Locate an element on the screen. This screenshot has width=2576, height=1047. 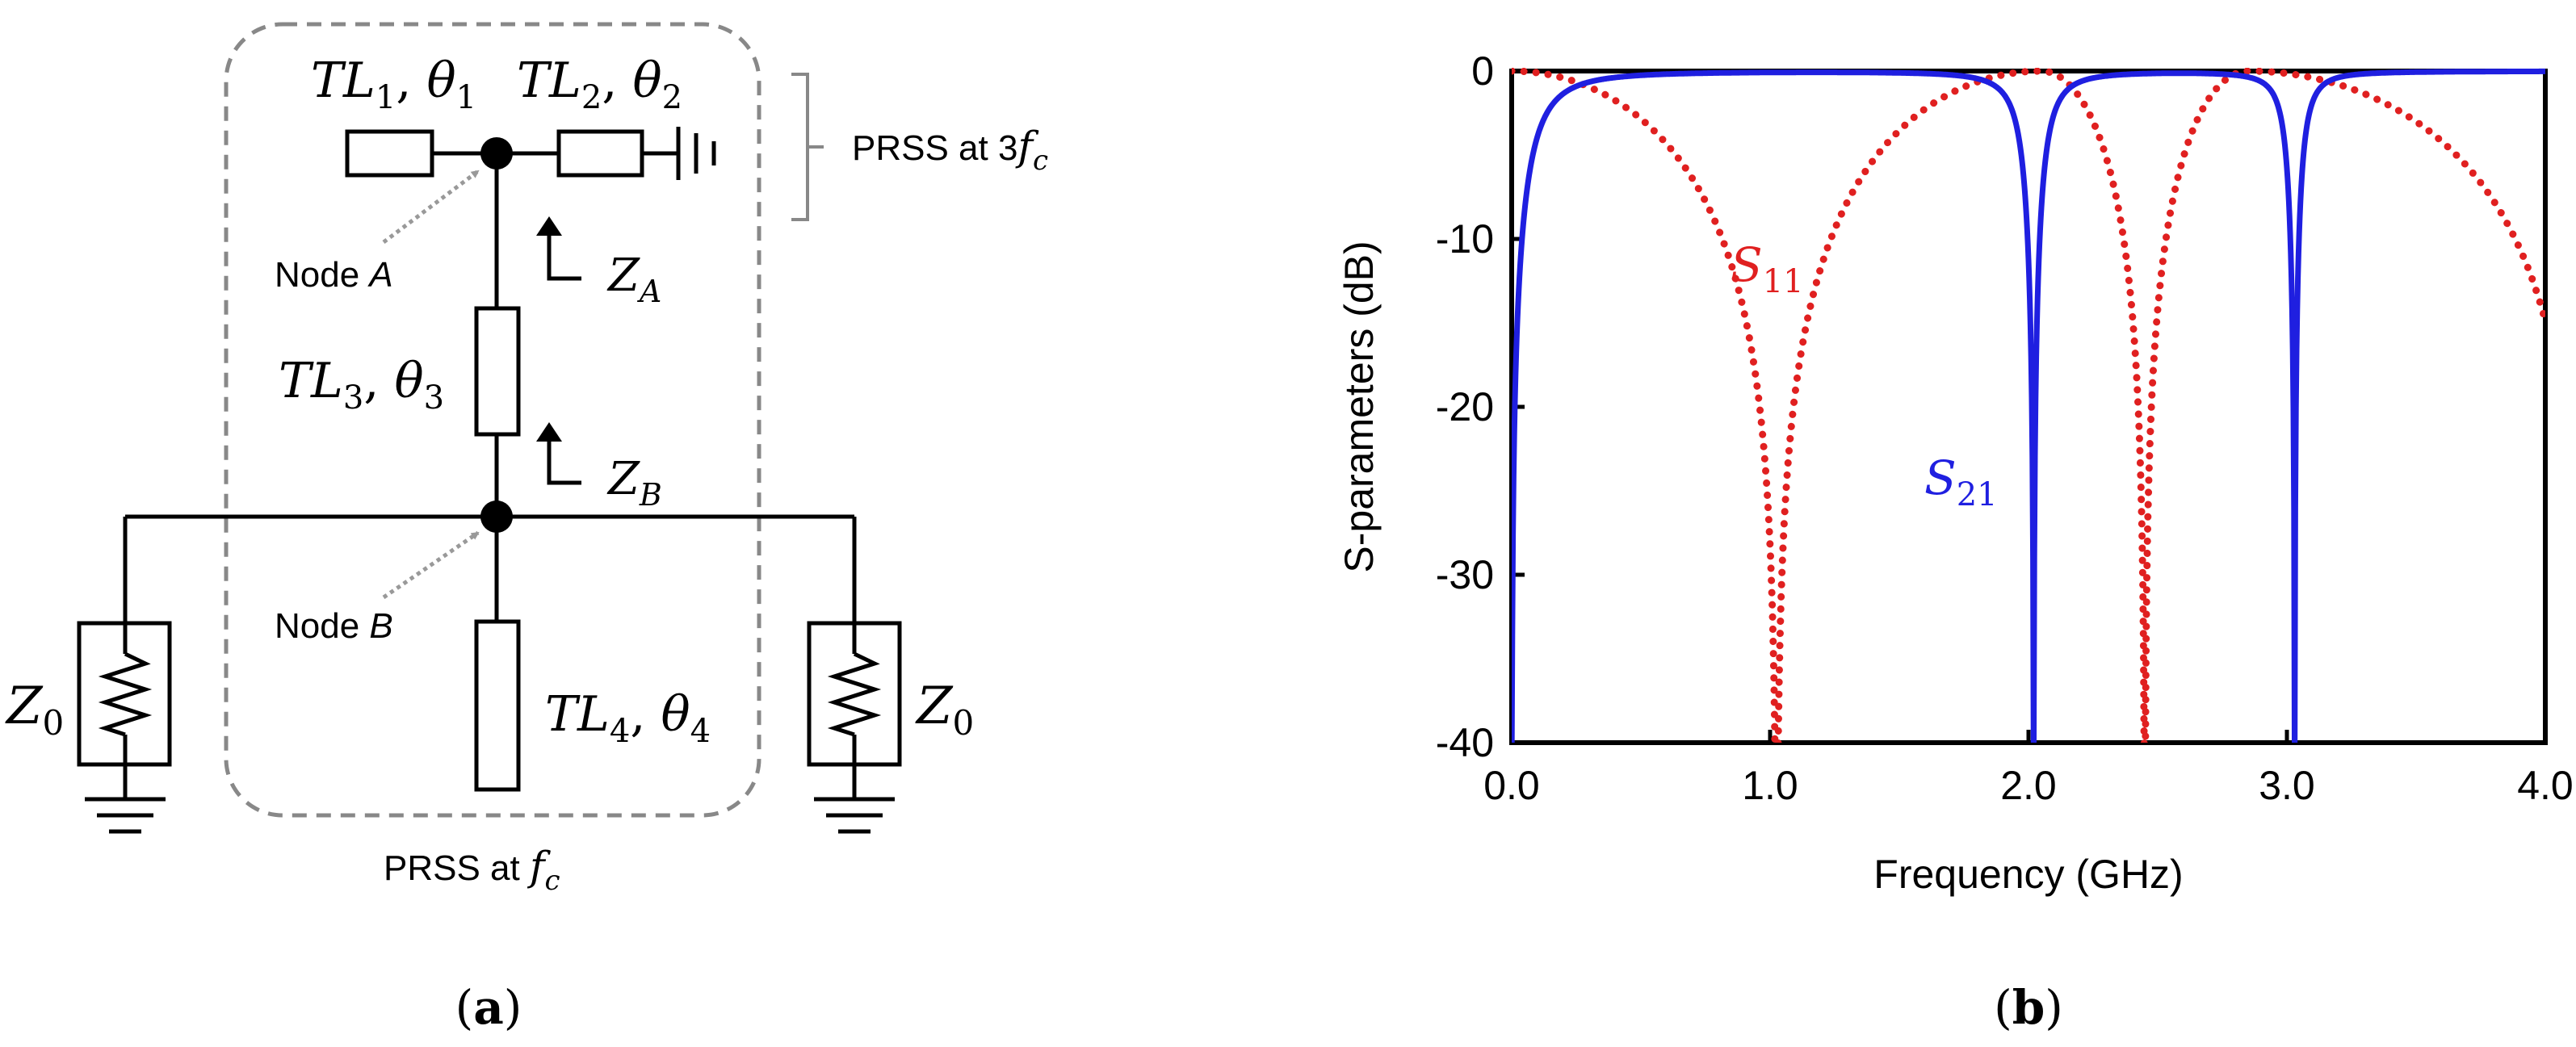
tl2-label: TL2, θ2 is located at coordinates (599, 84).